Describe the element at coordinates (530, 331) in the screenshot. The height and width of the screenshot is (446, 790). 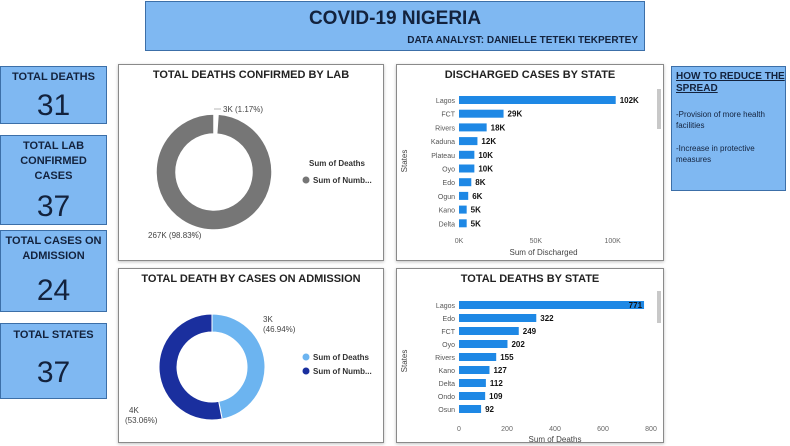
I see `data-label: 249` at that location.